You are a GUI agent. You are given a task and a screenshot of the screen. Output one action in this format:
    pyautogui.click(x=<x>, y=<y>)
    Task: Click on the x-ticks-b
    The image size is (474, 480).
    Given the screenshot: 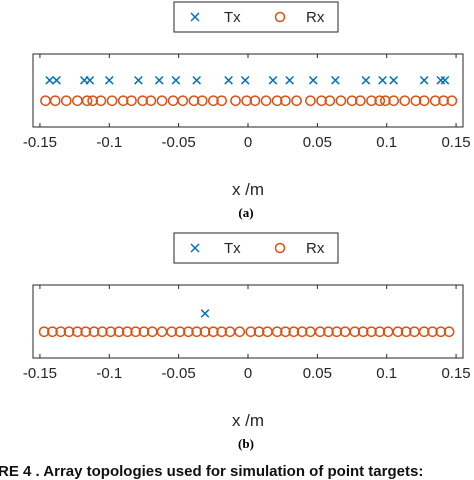 What is the action you would take?
    pyautogui.click(x=248, y=321)
    